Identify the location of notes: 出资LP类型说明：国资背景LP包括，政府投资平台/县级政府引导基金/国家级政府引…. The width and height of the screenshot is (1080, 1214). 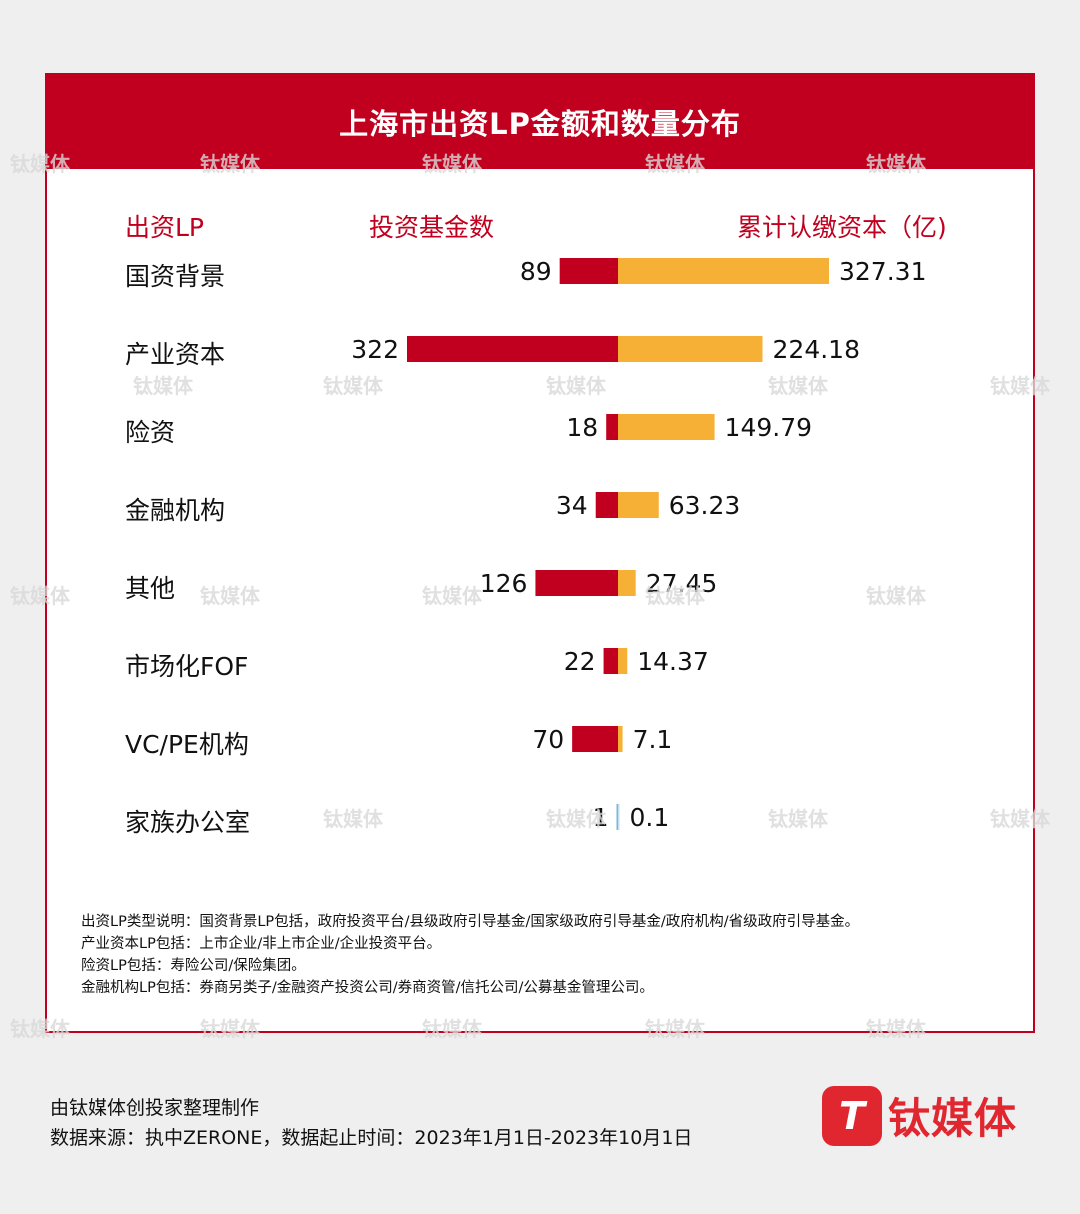
(470, 955).